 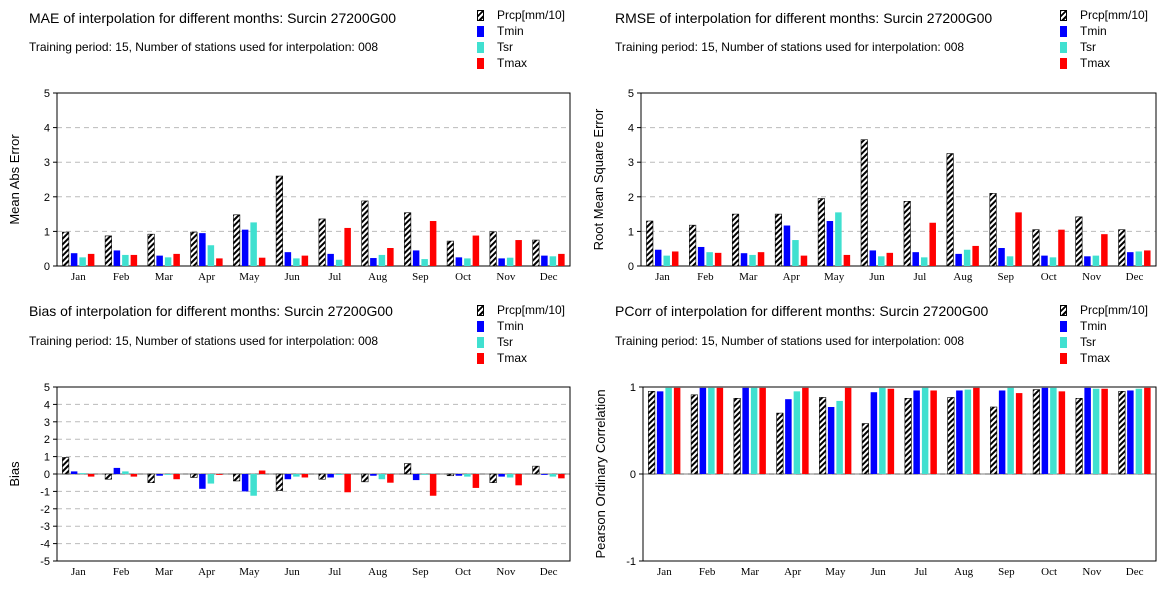 What do you see at coordinates (598, 179) in the screenshot?
I see `y-axis-label: Root Mean Square Error` at bounding box center [598, 179].